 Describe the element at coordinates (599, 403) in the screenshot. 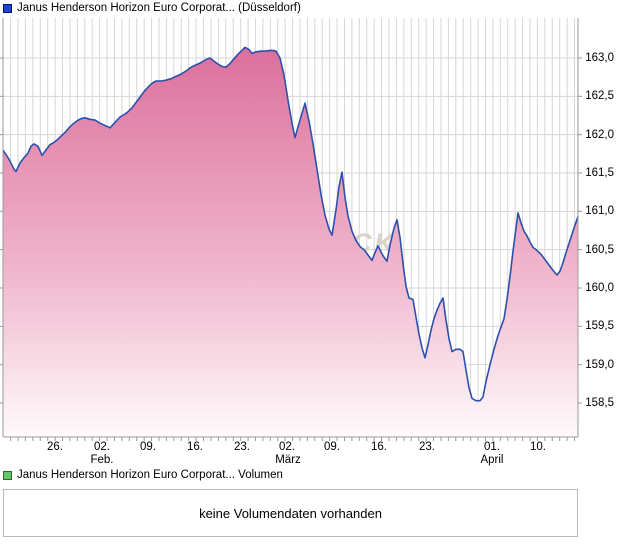

I see `y-axis-label: 158,5` at that location.